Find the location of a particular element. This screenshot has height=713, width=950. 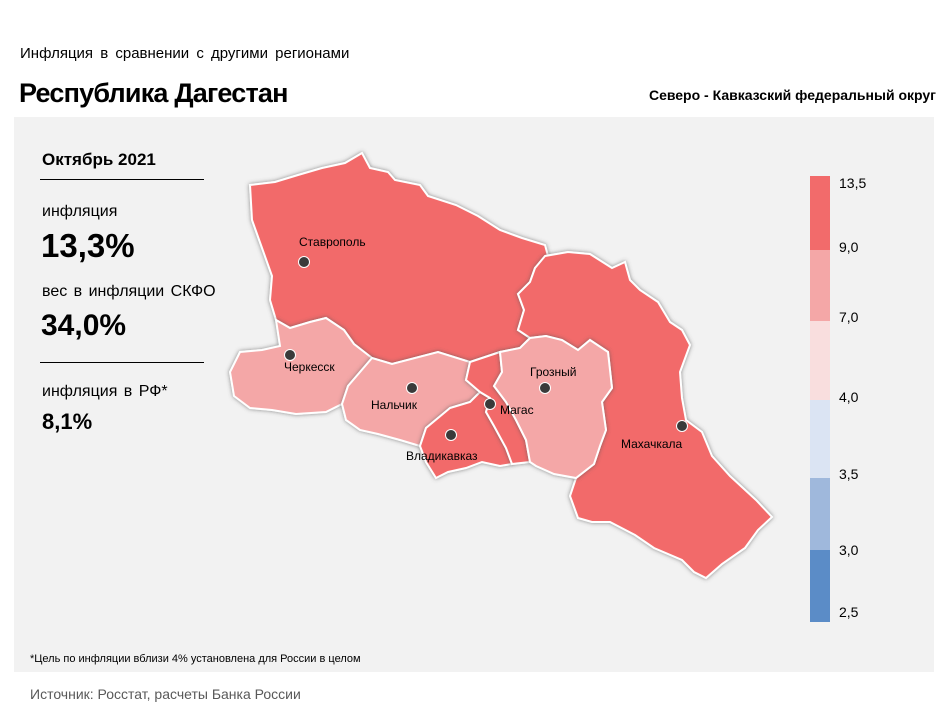

legend-tick: 7,0 is located at coordinates (849, 317).